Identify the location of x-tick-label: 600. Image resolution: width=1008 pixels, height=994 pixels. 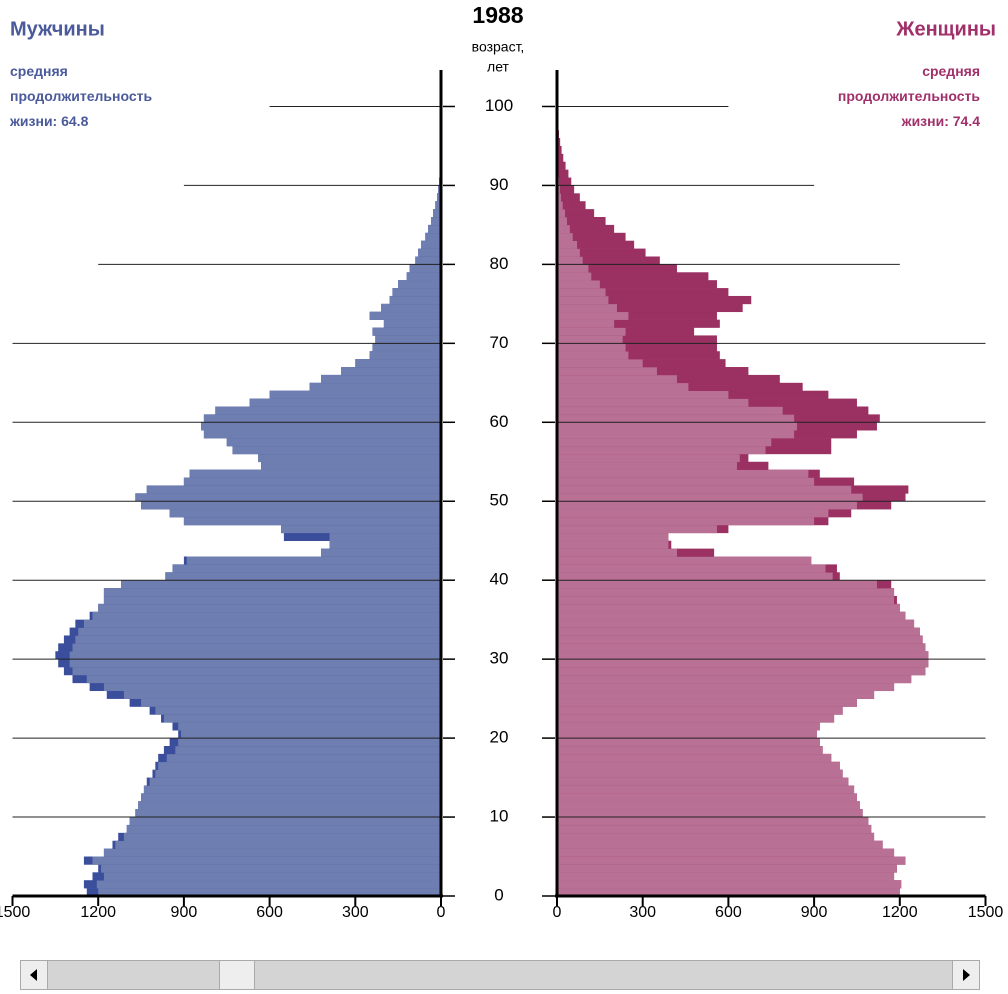
(728, 912).